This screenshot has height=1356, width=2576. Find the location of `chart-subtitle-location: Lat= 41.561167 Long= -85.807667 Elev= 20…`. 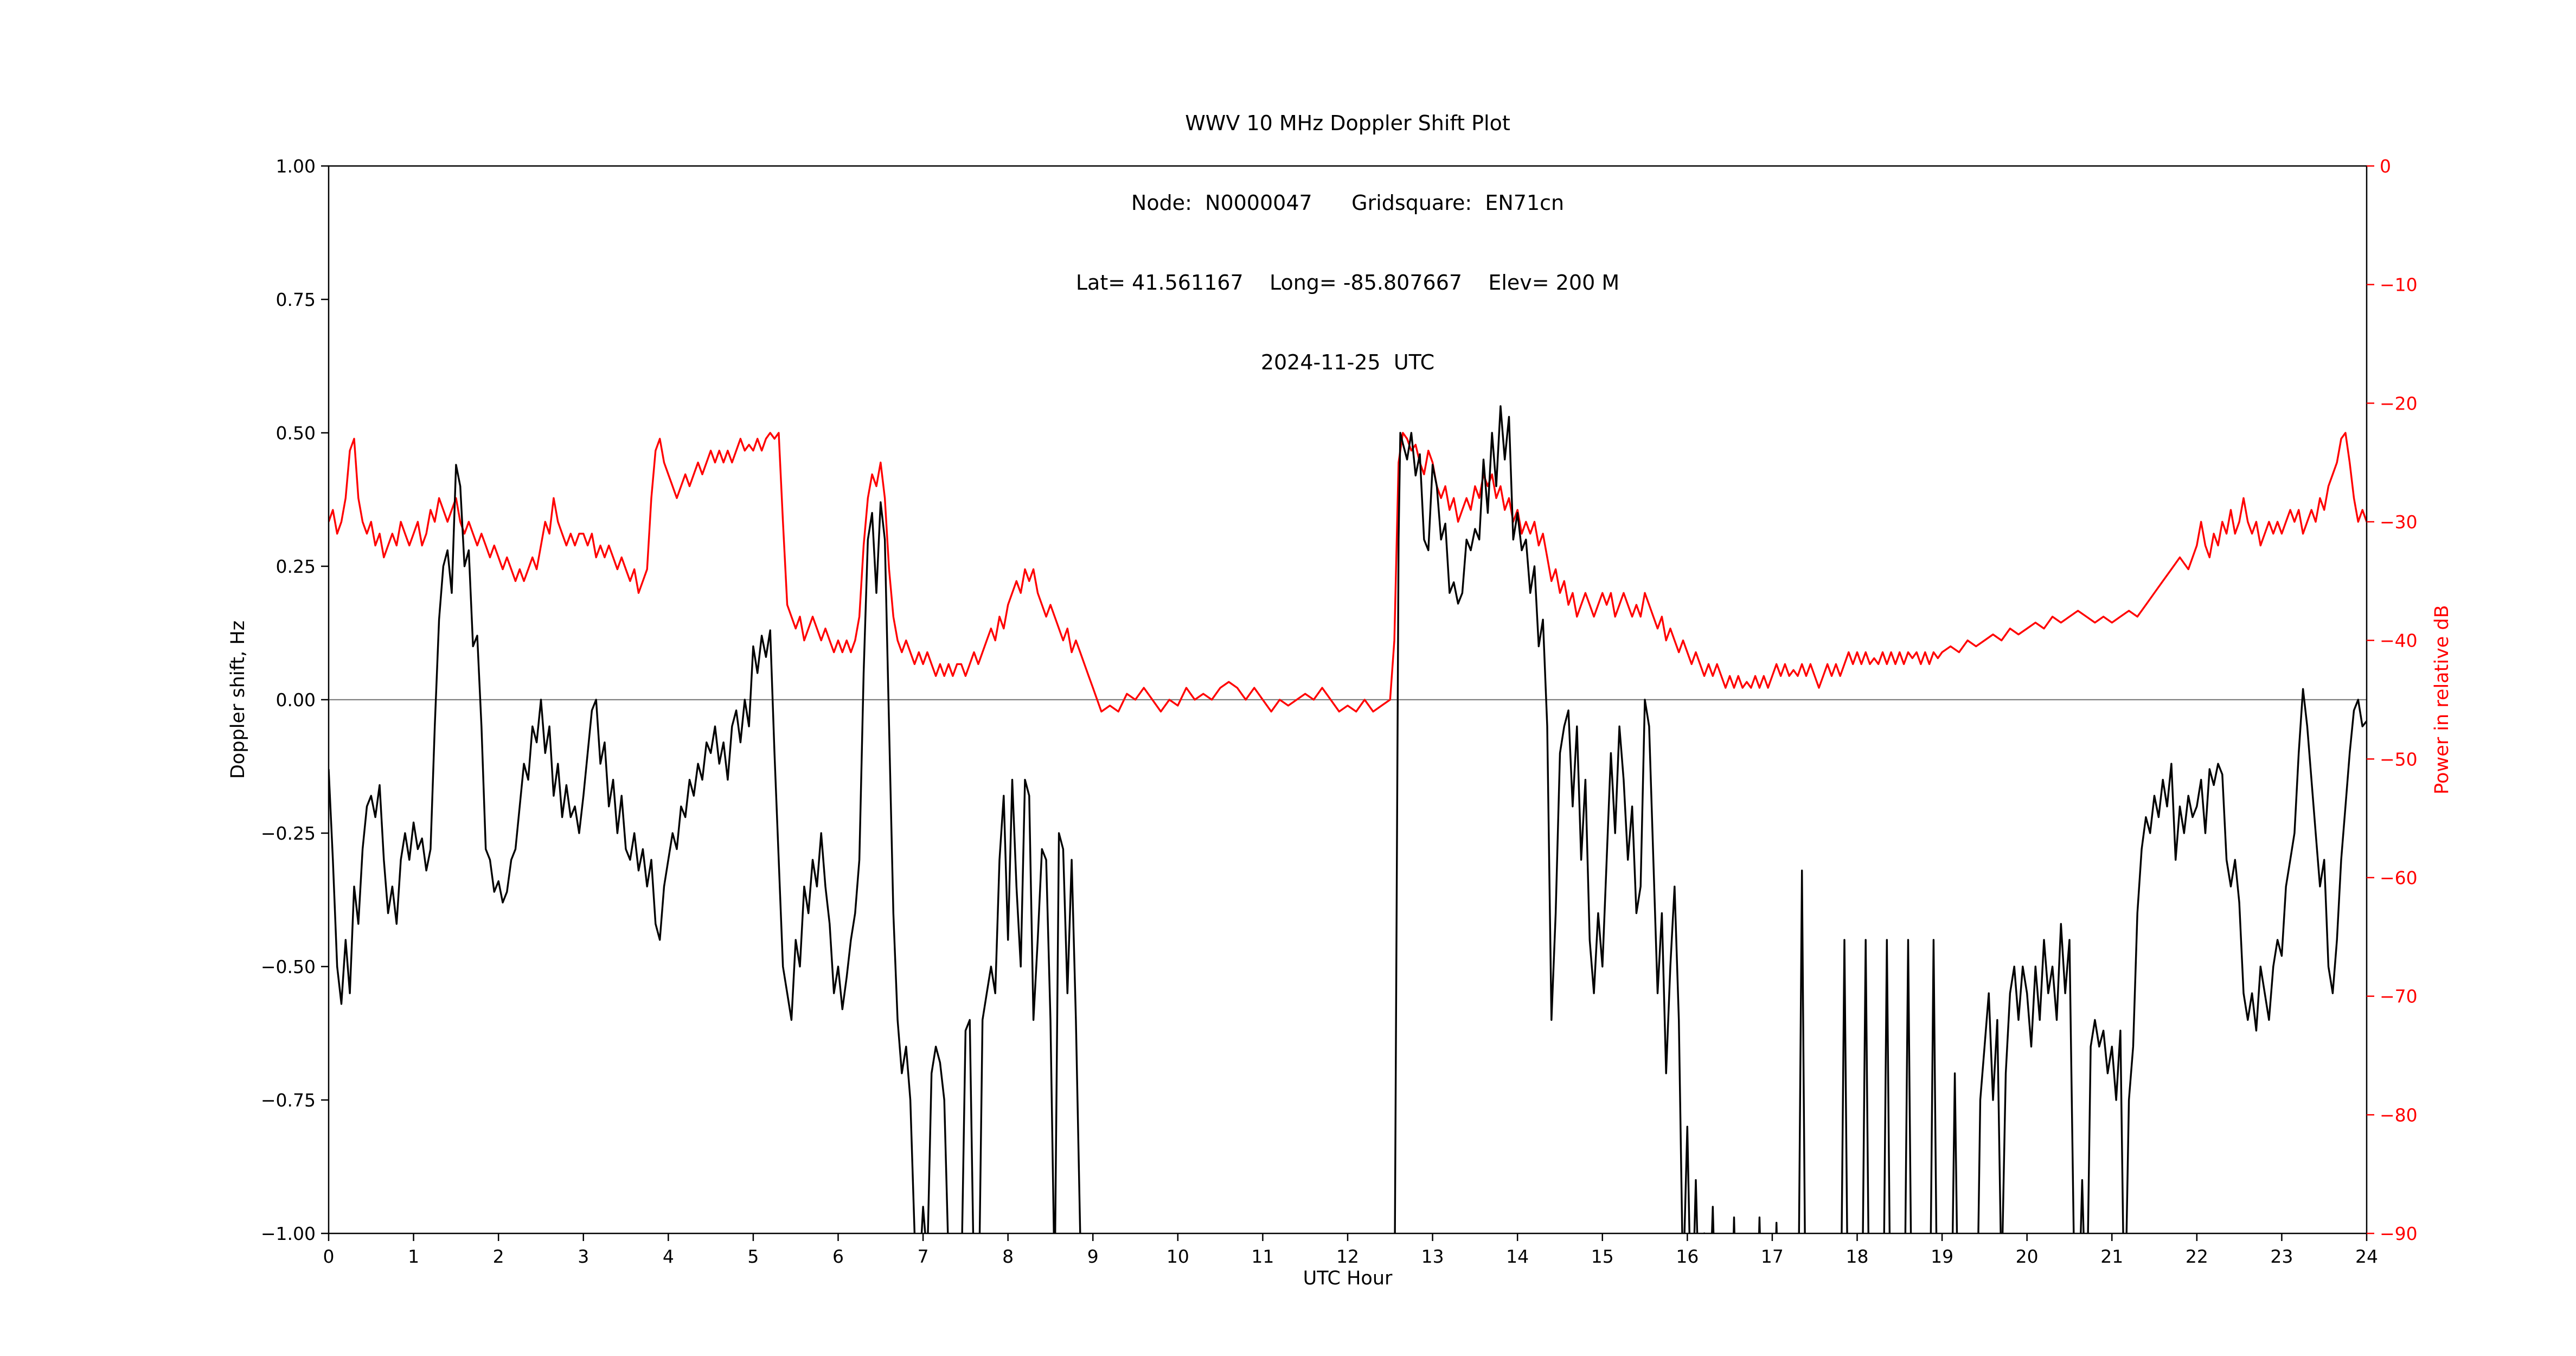

chart-subtitle-location: Lat= 41.561167 Long= -85.807667 Elev= 20… is located at coordinates (1347, 283).